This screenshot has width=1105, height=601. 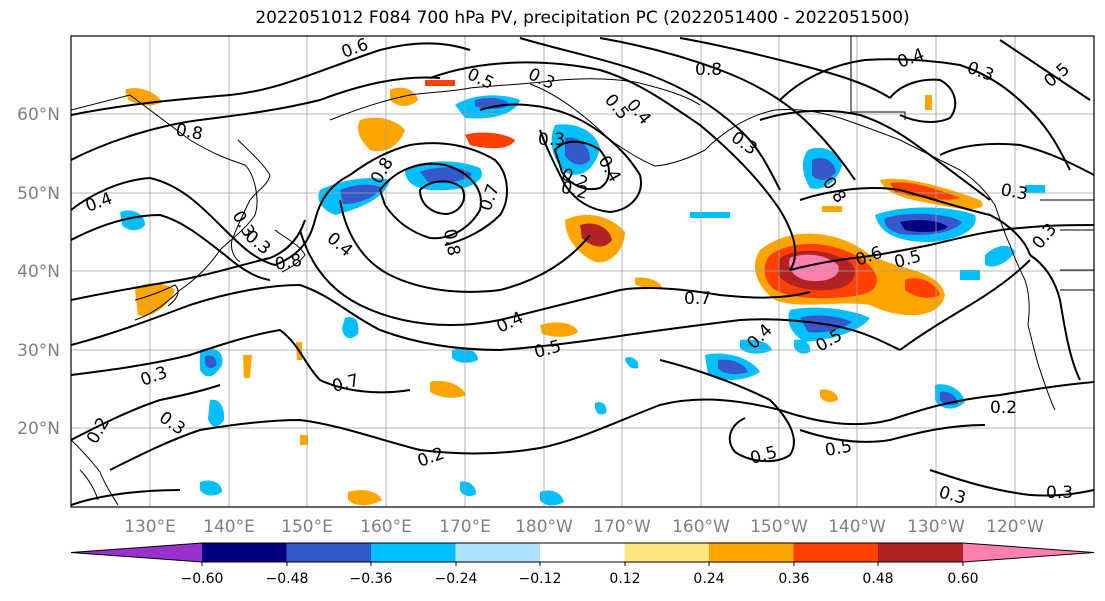 I want to click on lon-label: 130°W, so click(x=936, y=527).